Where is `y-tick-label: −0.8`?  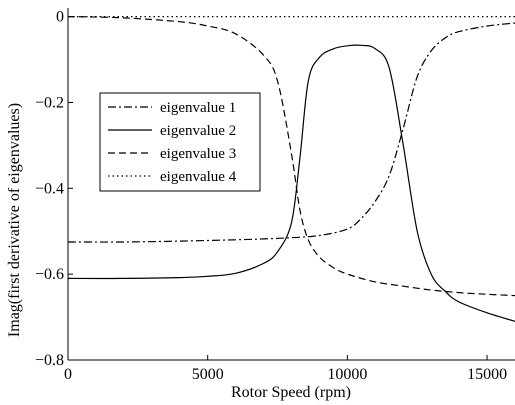 y-tick-label: −0.8 is located at coordinates (49, 360).